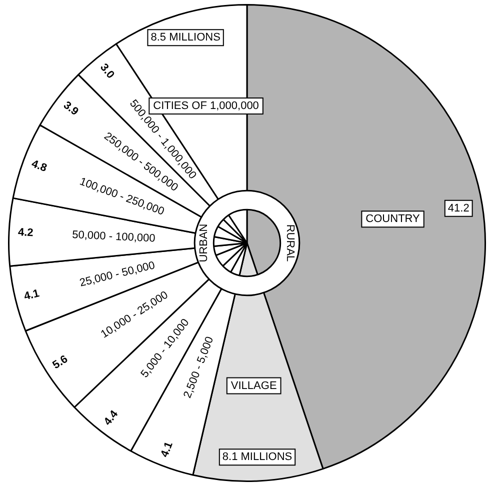  I want to click on slice-label: COUNTRY, so click(393, 219).